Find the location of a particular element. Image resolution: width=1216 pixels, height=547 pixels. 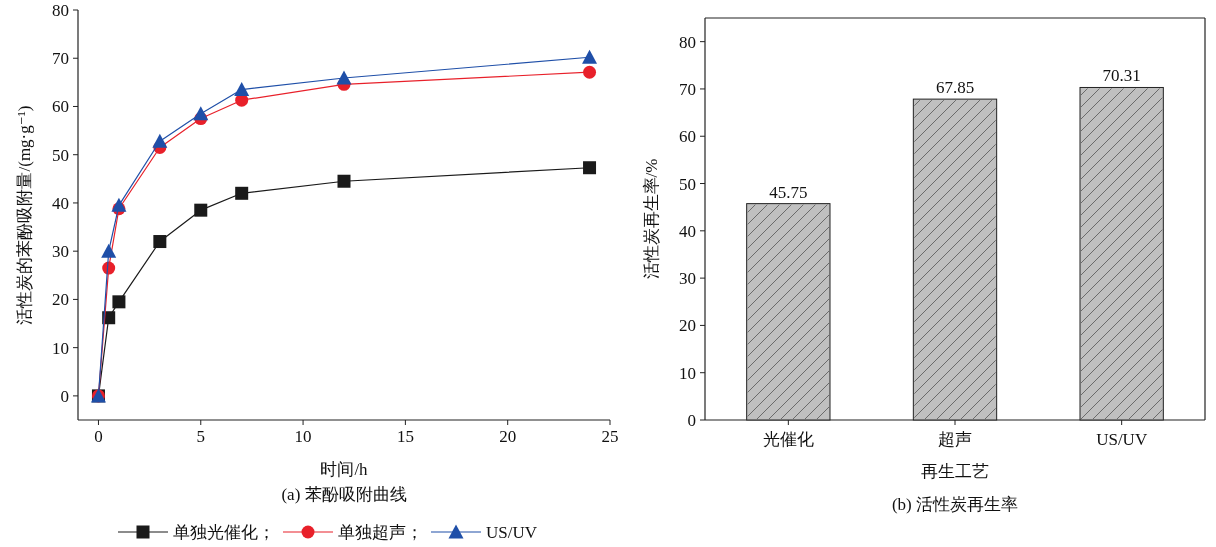

y-axis-title: 活性炭的苯酚吸附量/(mg·g⁻¹) is located at coordinates (24, 215).